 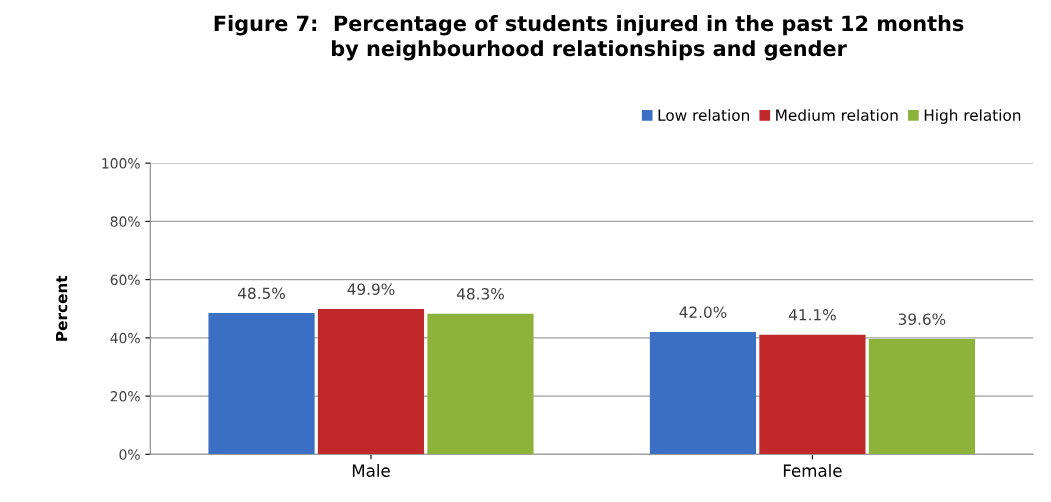 I want to click on data-label: 39.6%, so click(x=922, y=319).